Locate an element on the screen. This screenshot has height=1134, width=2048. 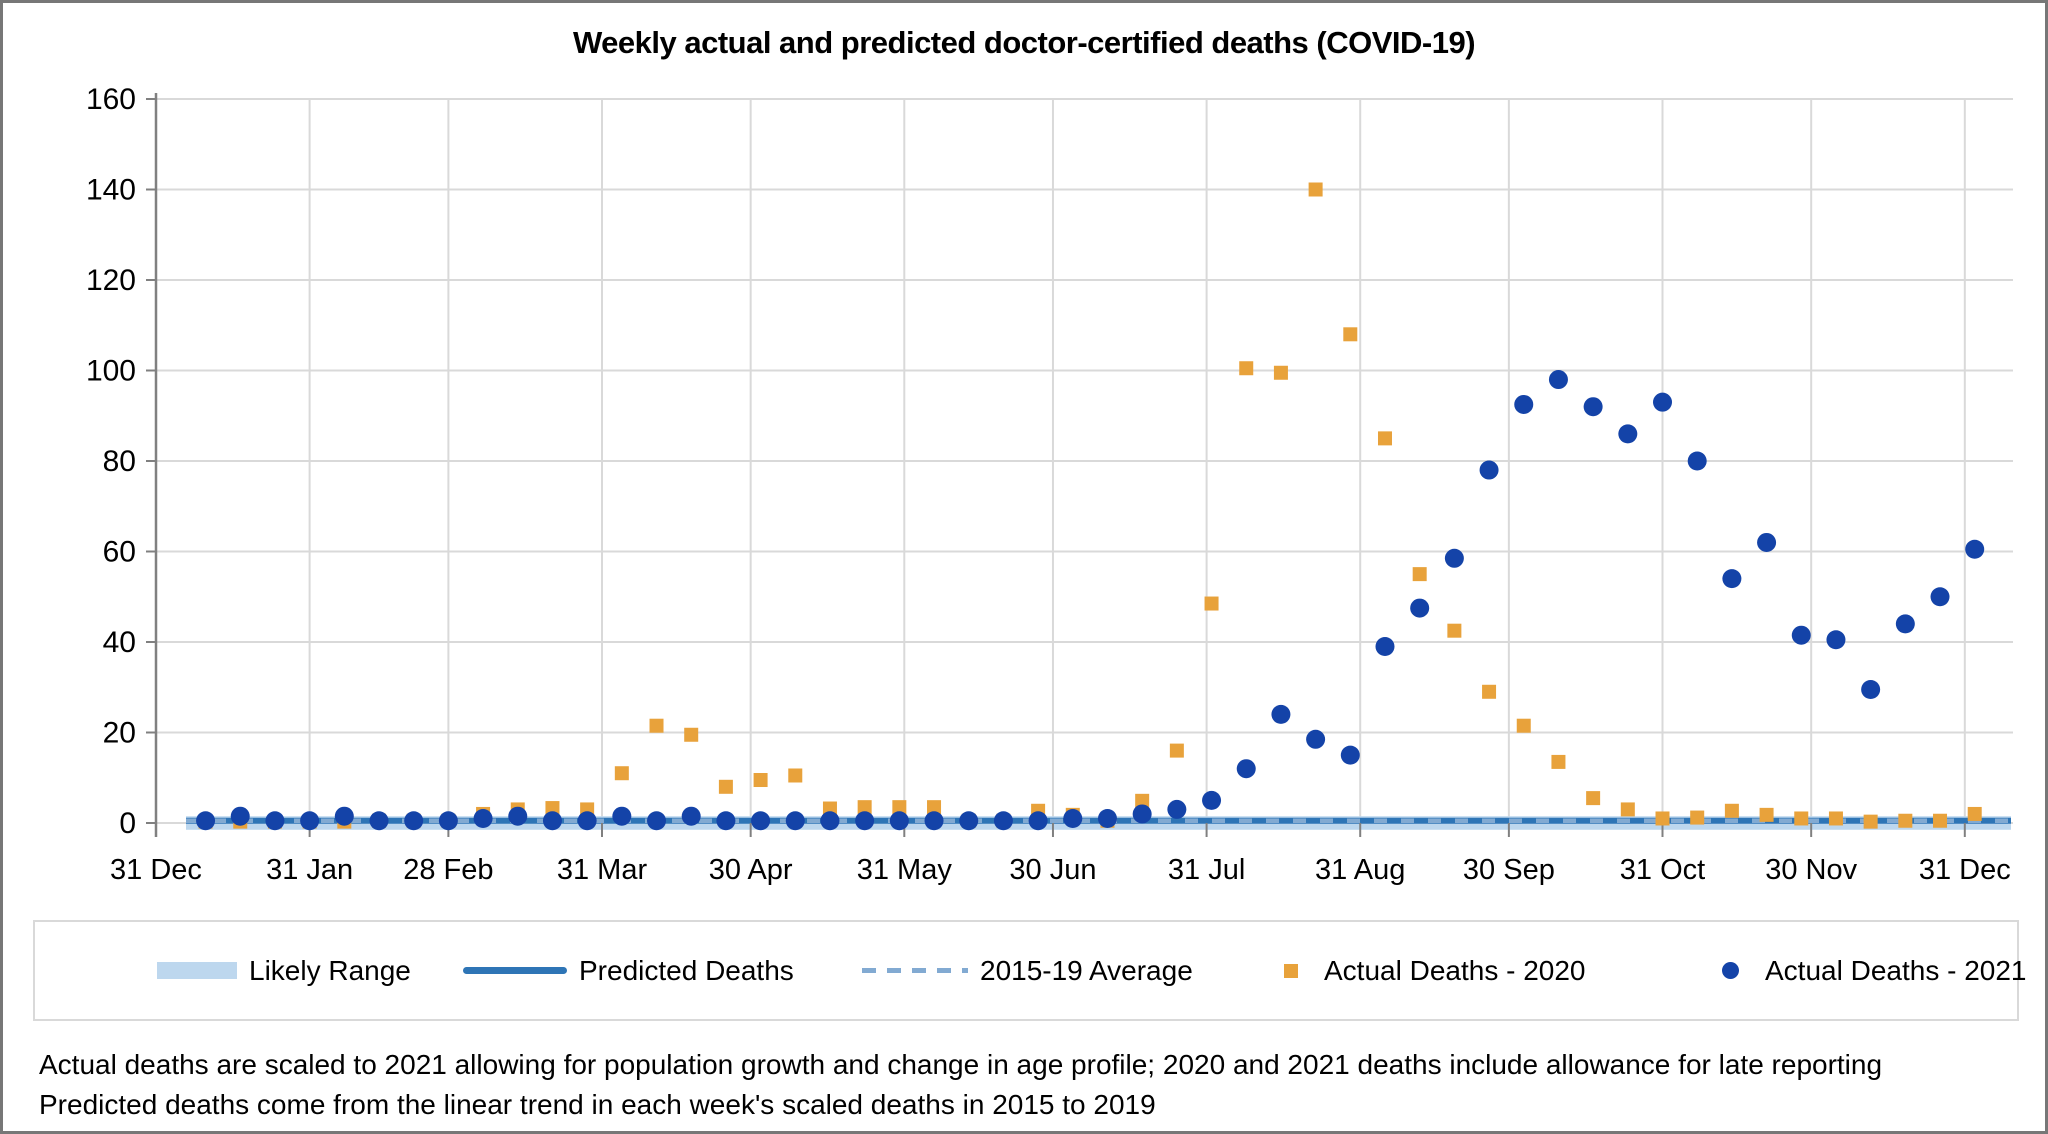
y-tick-label: 100 is located at coordinates (111, 371).